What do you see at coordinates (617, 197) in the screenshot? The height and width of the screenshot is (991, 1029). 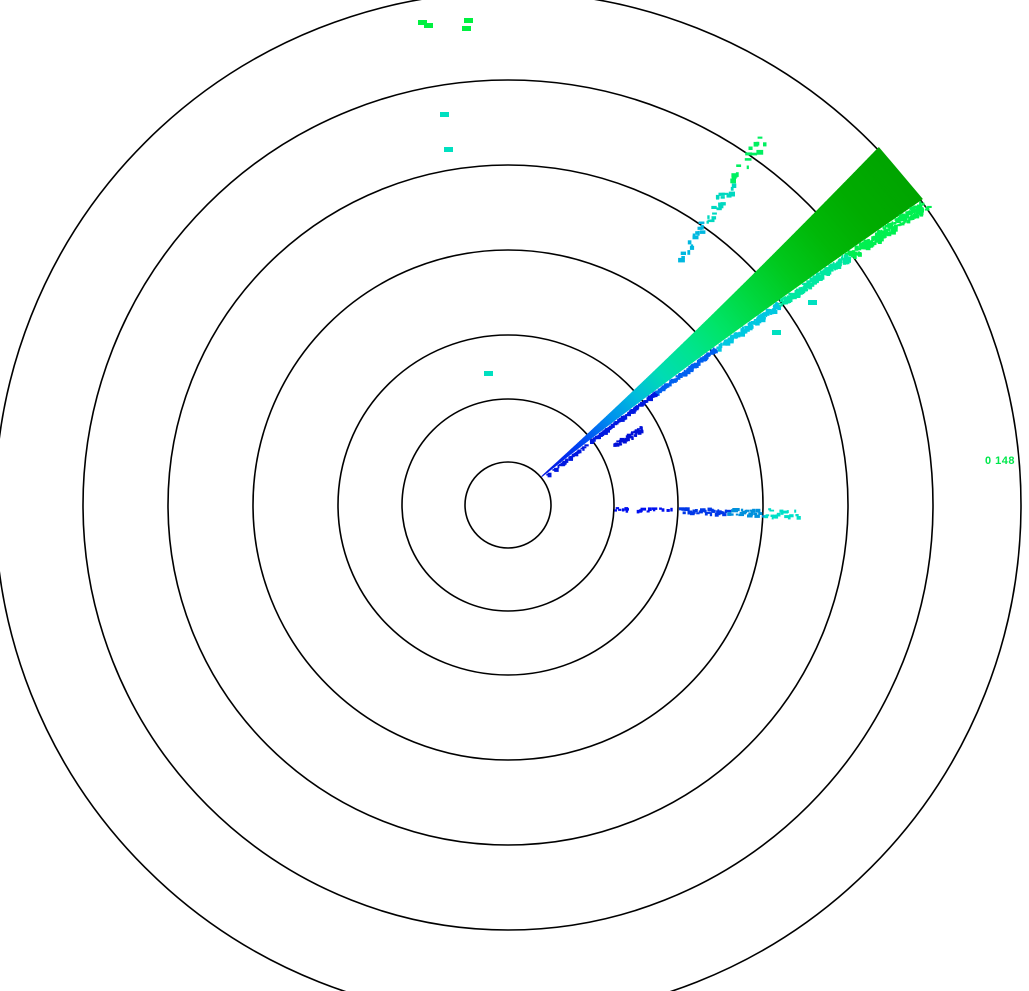 I see `isolated-echo-speckles` at bounding box center [617, 197].